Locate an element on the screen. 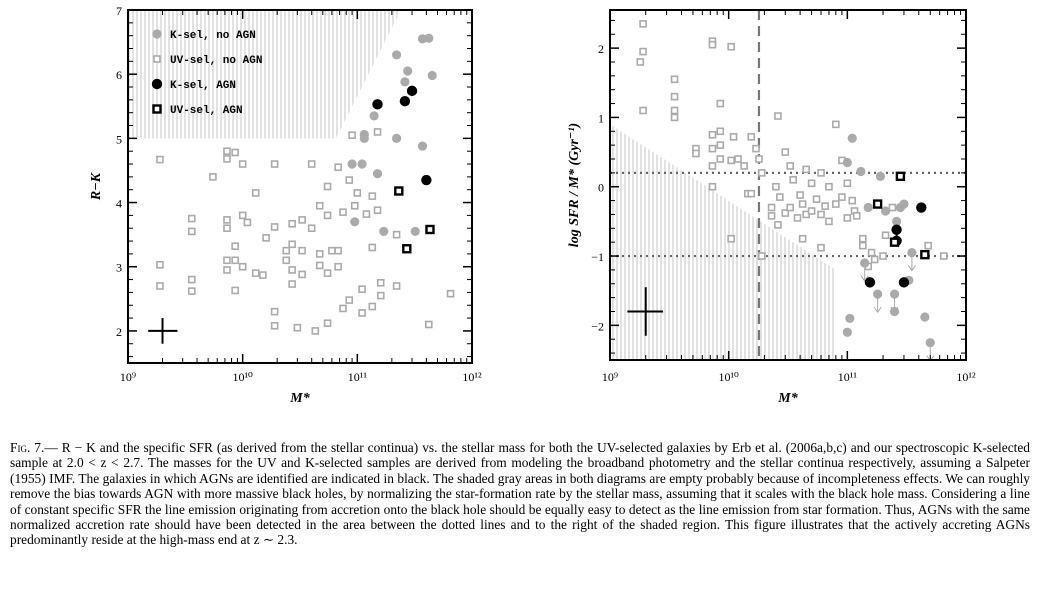  right-upper-limit-arrowhead is located at coordinates (911, 268).